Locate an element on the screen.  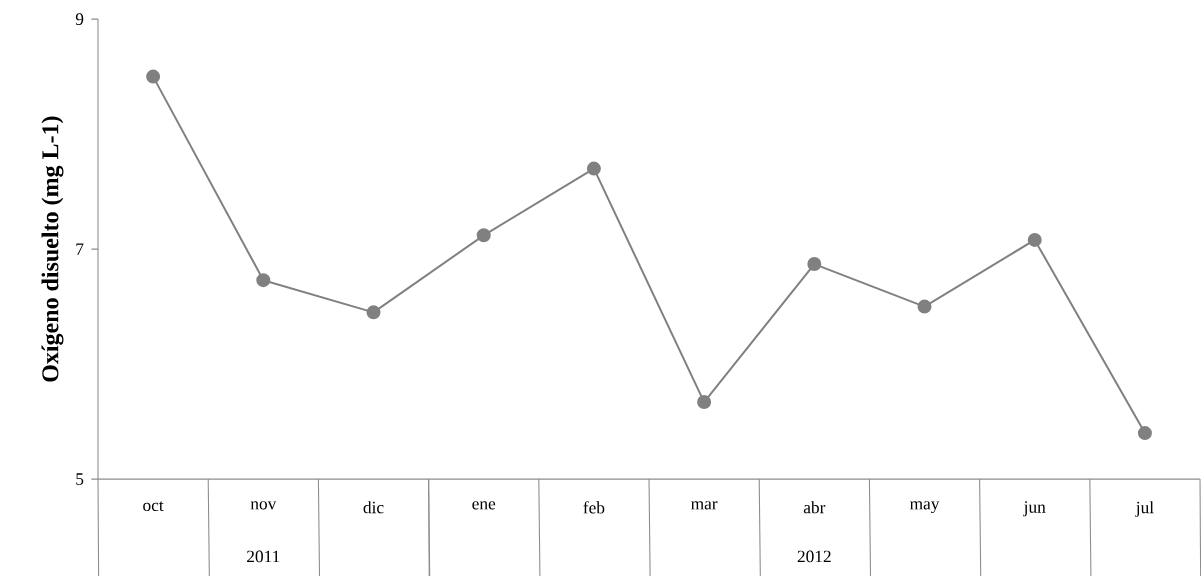
y-tick-label: 9 is located at coordinates (79, 19).